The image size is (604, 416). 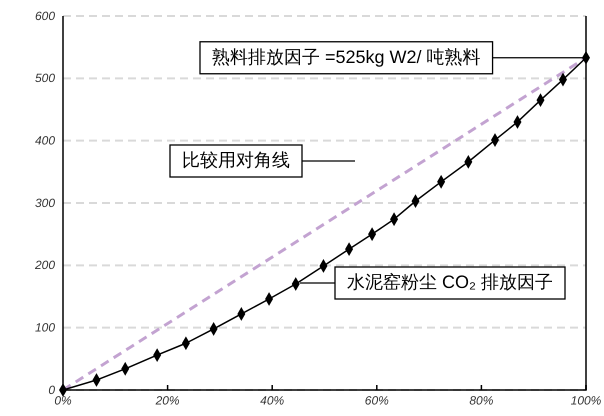 What do you see at coordinates (272, 401) in the screenshot?
I see `x-tick-label: 40%` at bounding box center [272, 401].